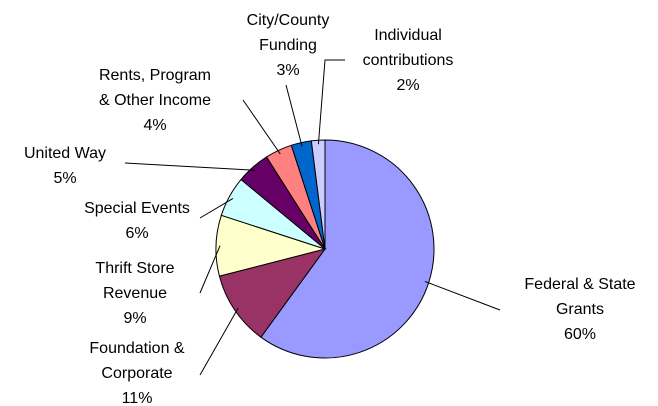 Image resolution: width=658 pixels, height=406 pixels. I want to click on category-label: Individual contributions, so click(408, 48).